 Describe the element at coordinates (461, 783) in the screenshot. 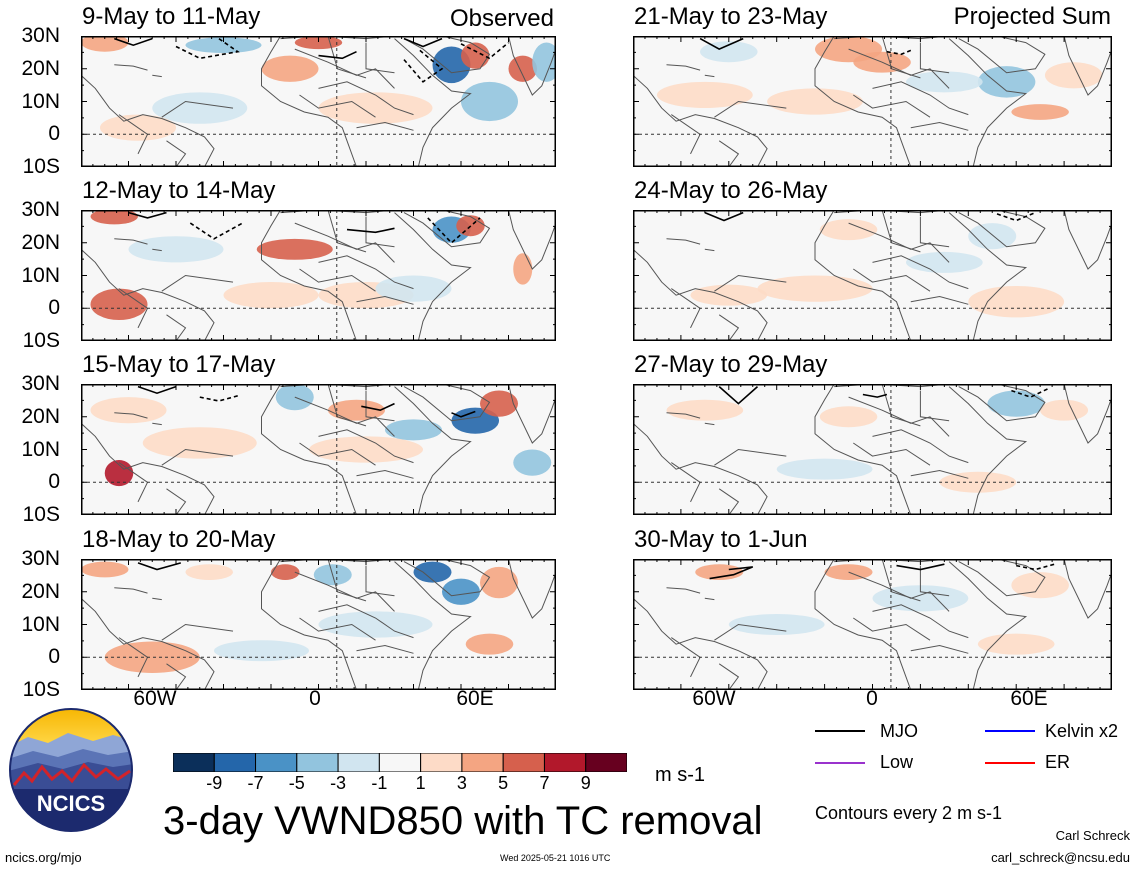

I see `colorbar-tick-label: 3` at that location.